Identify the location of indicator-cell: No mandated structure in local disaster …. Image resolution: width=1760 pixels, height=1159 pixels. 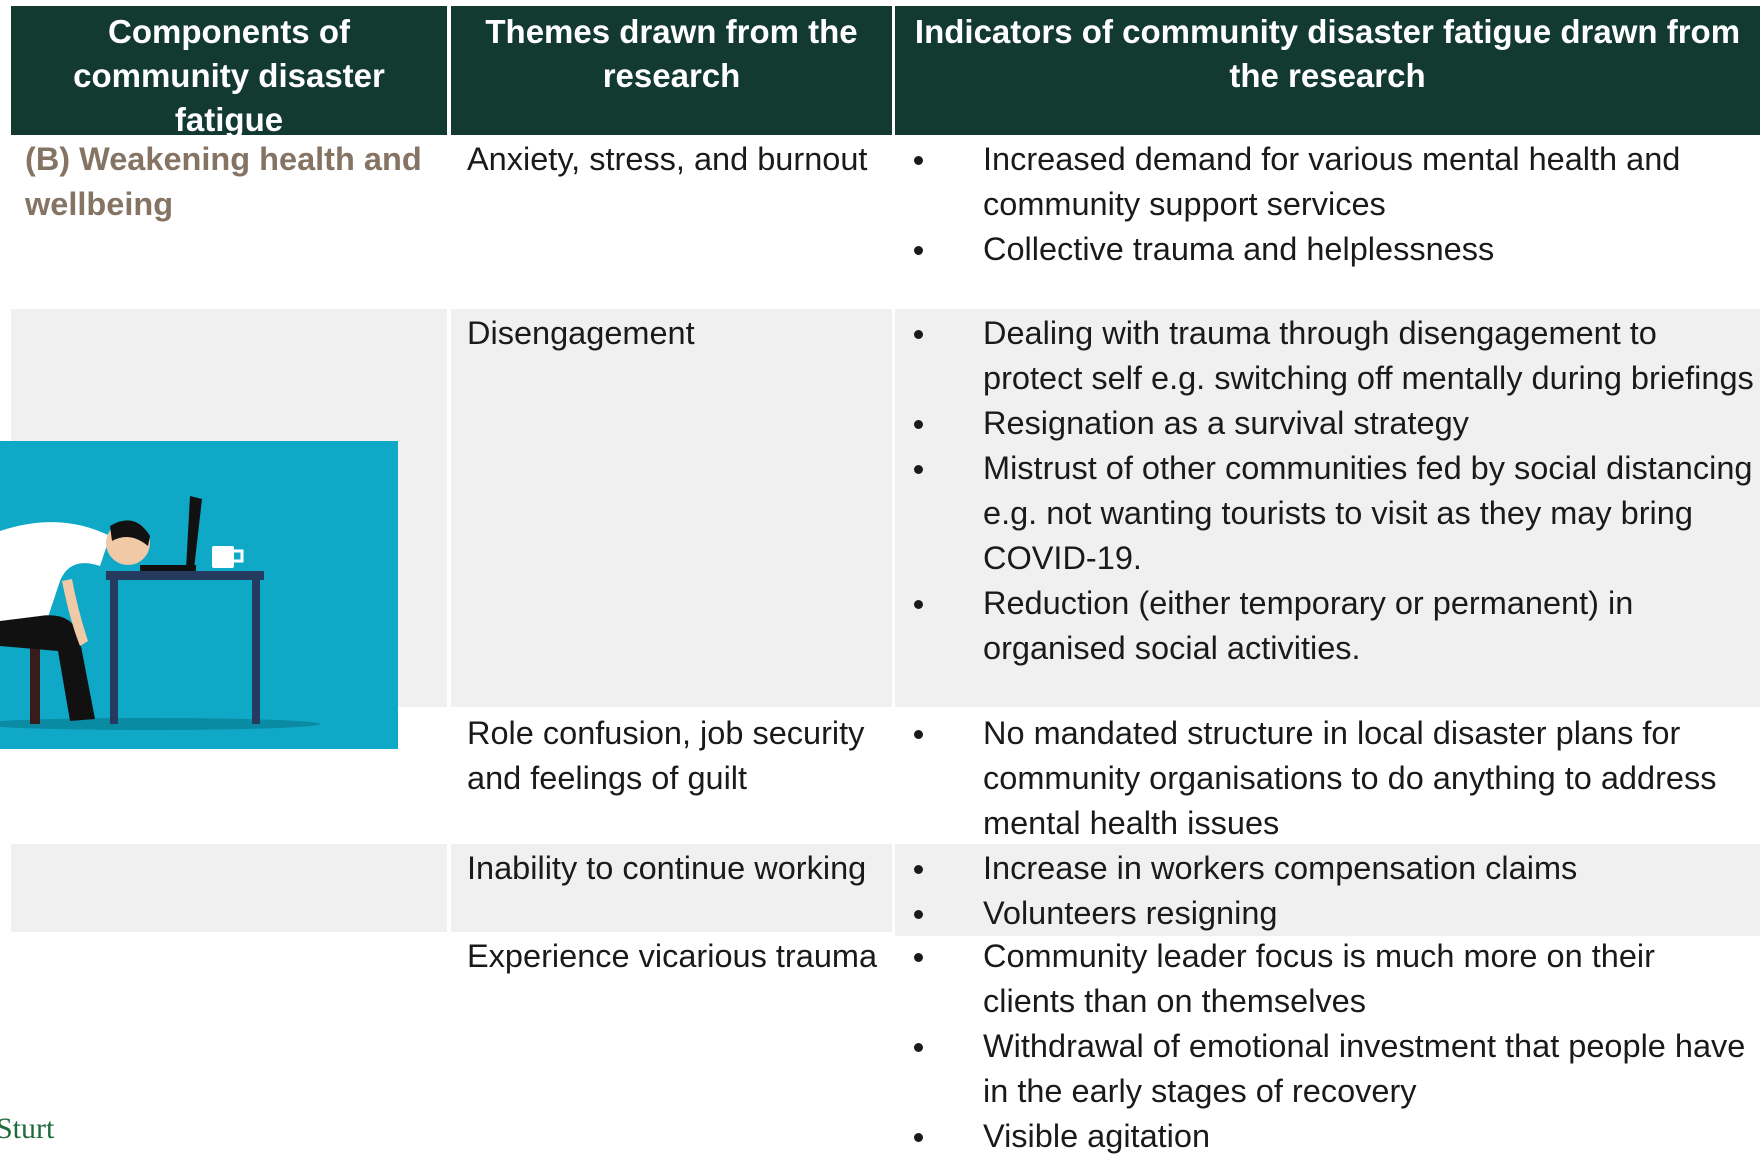
(1327, 777).